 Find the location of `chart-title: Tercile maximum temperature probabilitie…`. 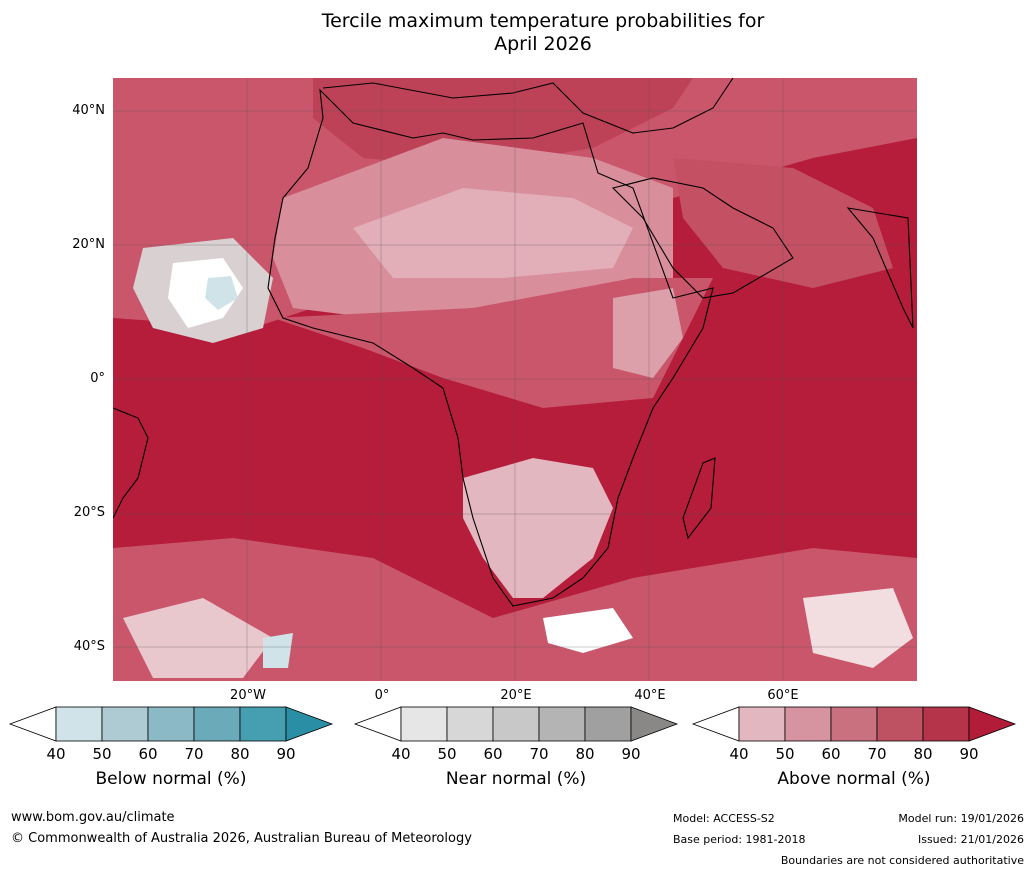

chart-title: Tercile maximum temperature probabilitie… is located at coordinates (517, 33).